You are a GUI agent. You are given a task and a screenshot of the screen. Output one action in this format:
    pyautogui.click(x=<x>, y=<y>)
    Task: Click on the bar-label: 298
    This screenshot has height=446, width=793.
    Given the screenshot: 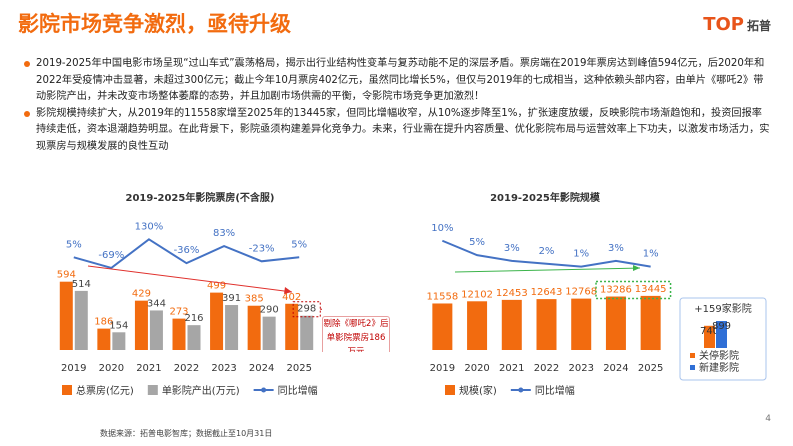 What is the action you would take?
    pyautogui.click(x=306, y=309)
    